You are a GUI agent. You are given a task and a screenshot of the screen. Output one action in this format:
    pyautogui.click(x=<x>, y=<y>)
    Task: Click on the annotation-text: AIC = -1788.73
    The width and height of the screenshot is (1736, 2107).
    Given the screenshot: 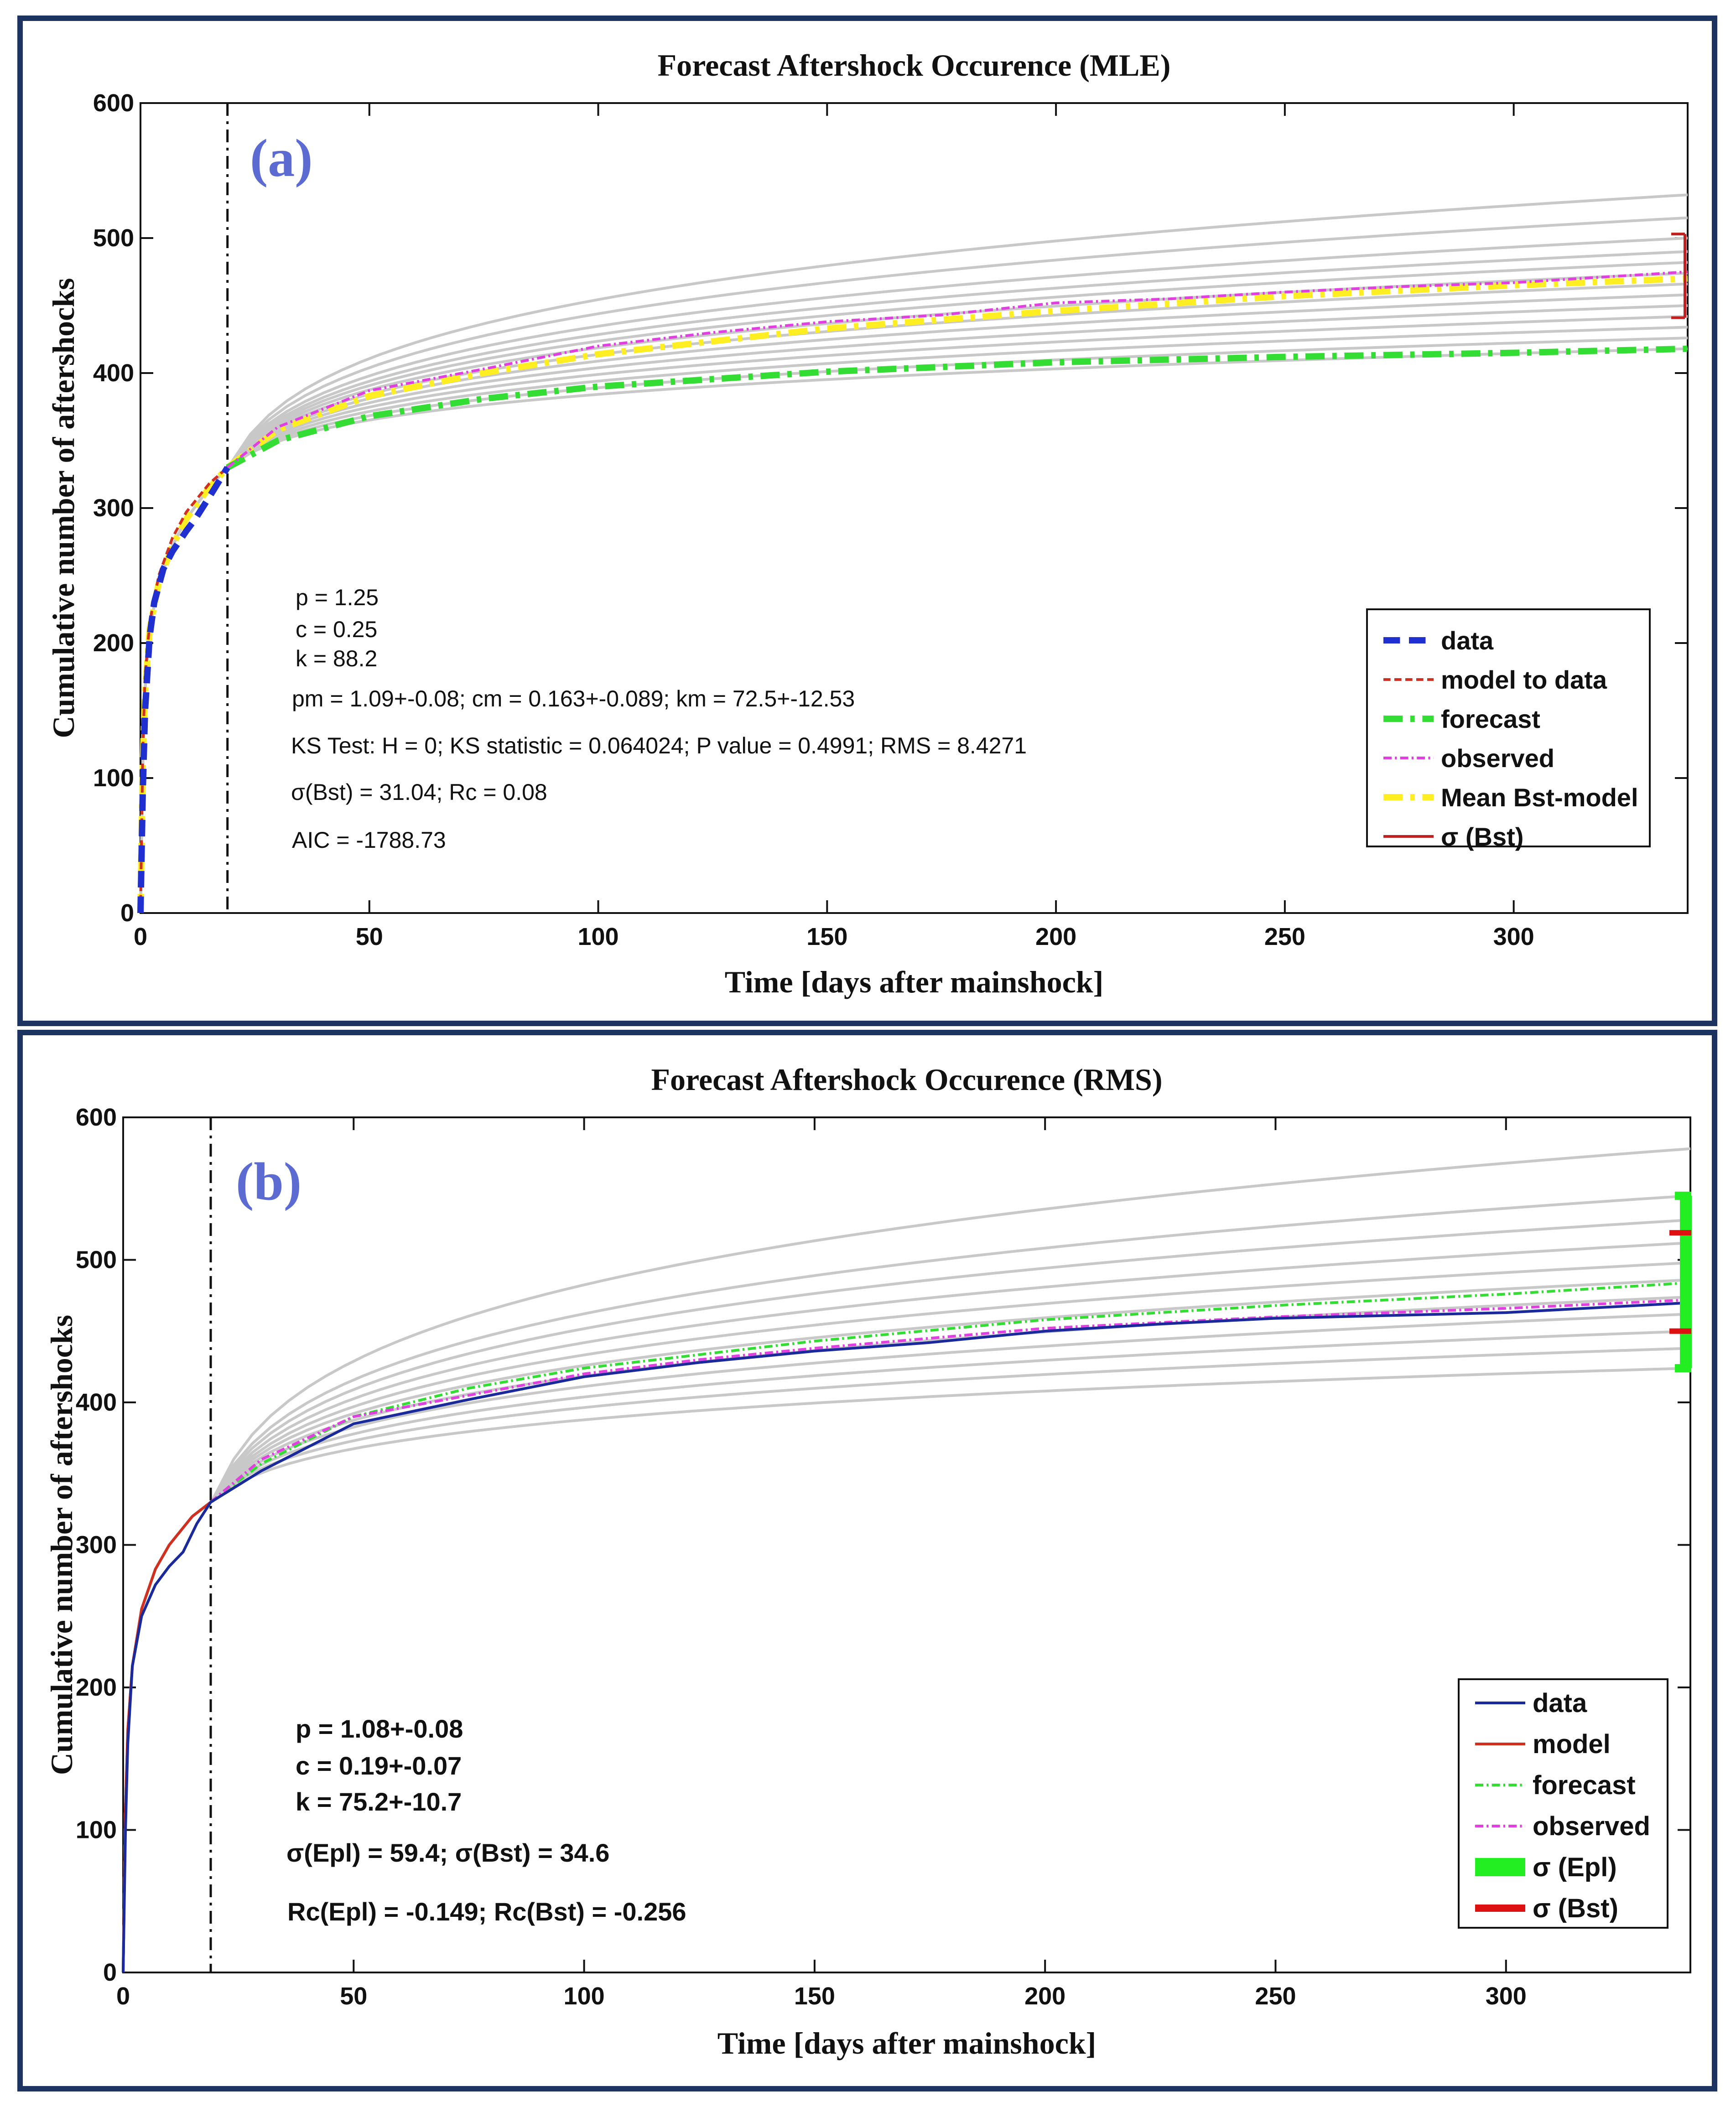 What is the action you would take?
    pyautogui.click(x=369, y=840)
    